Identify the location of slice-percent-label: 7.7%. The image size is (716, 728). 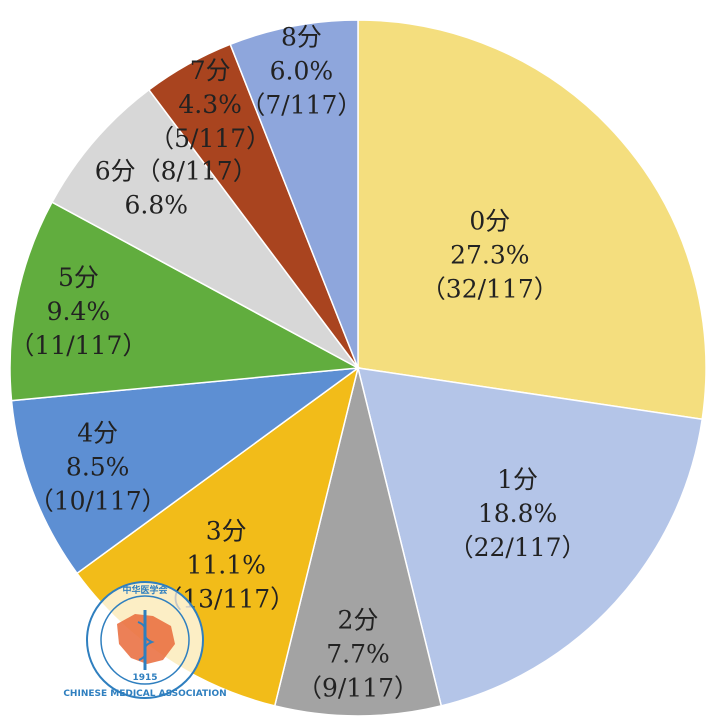
(358, 653).